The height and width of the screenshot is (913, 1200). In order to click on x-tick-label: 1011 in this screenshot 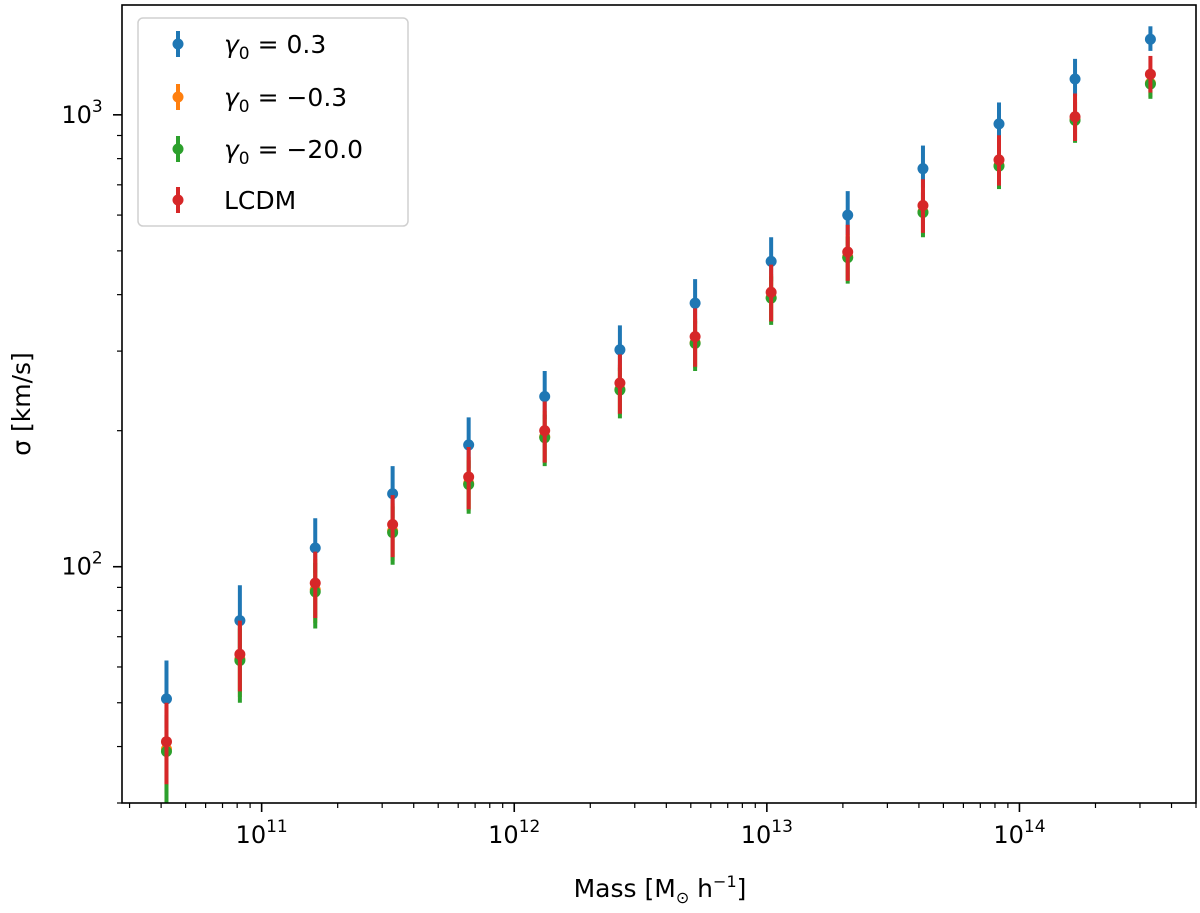, I will do `click(262, 833)`.